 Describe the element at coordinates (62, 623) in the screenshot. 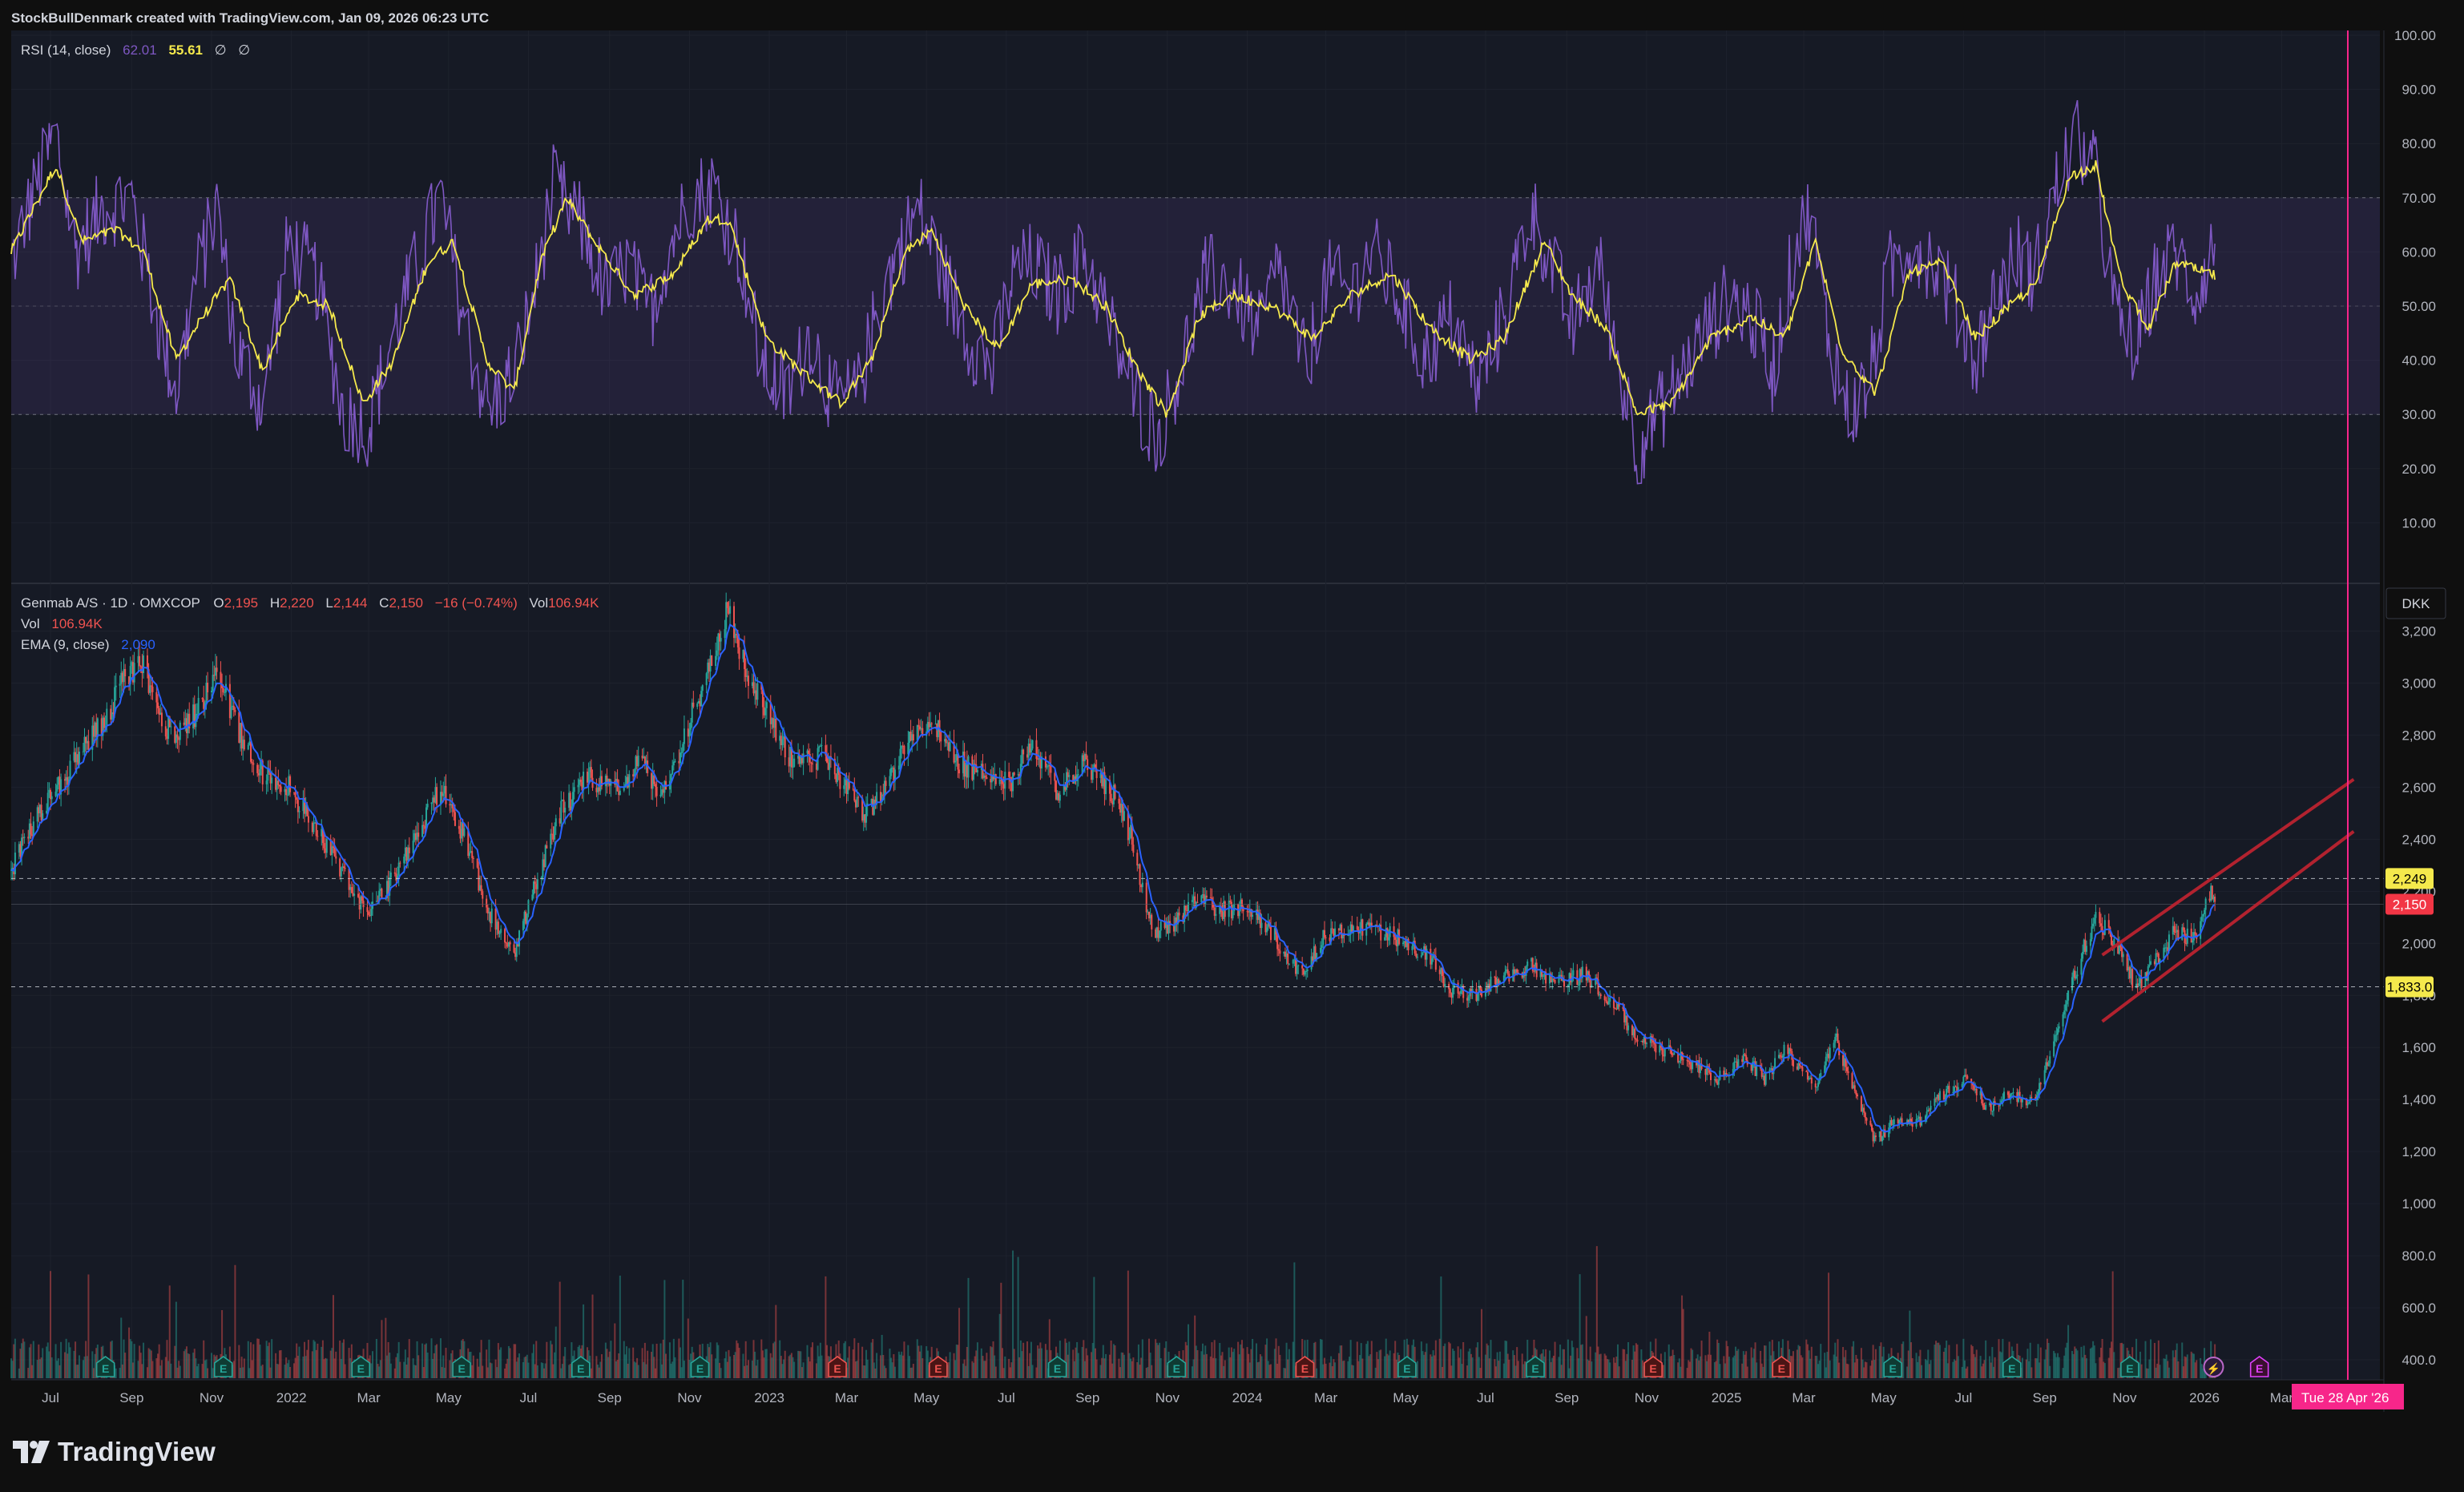

I see `volume-legend: Vol 106.94K` at that location.